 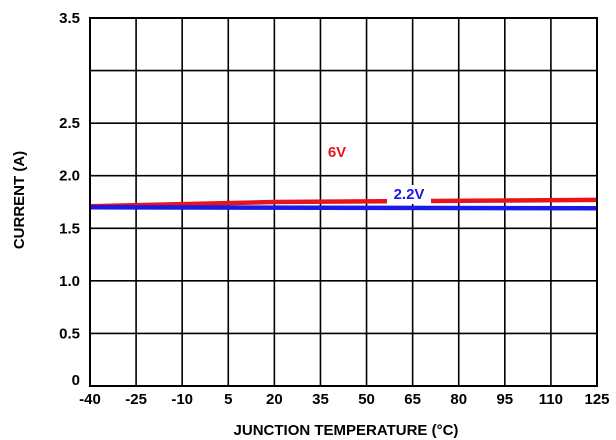 I want to click on series-layer, so click(x=343, y=204).